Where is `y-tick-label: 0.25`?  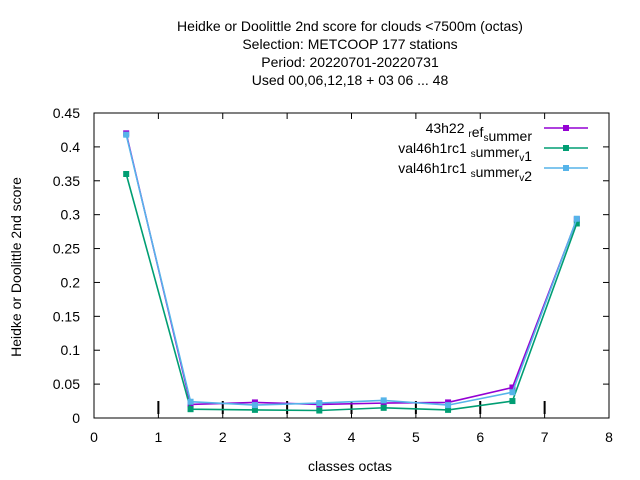 y-tick-label: 0.25 is located at coordinates (66, 249).